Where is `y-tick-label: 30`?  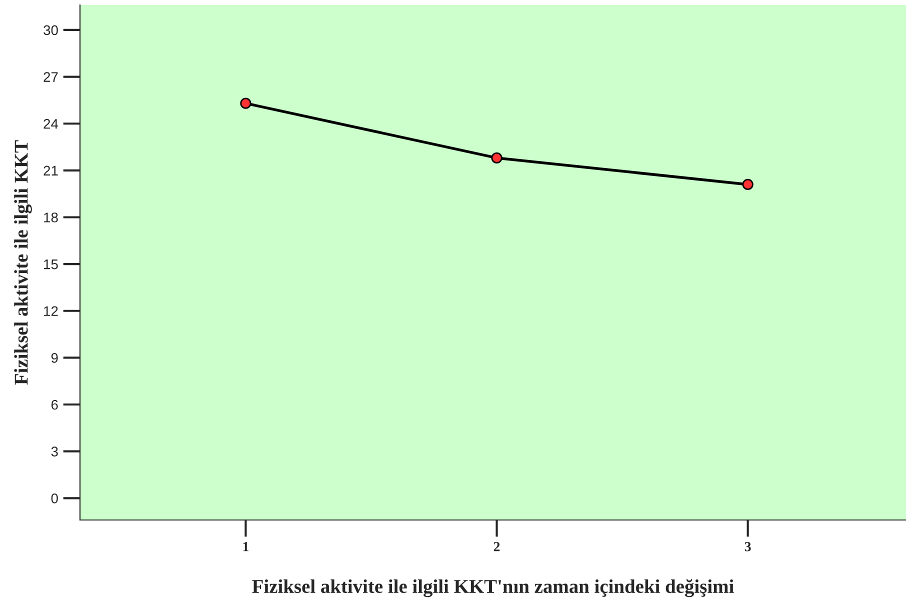
y-tick-label: 30 is located at coordinates (51, 30).